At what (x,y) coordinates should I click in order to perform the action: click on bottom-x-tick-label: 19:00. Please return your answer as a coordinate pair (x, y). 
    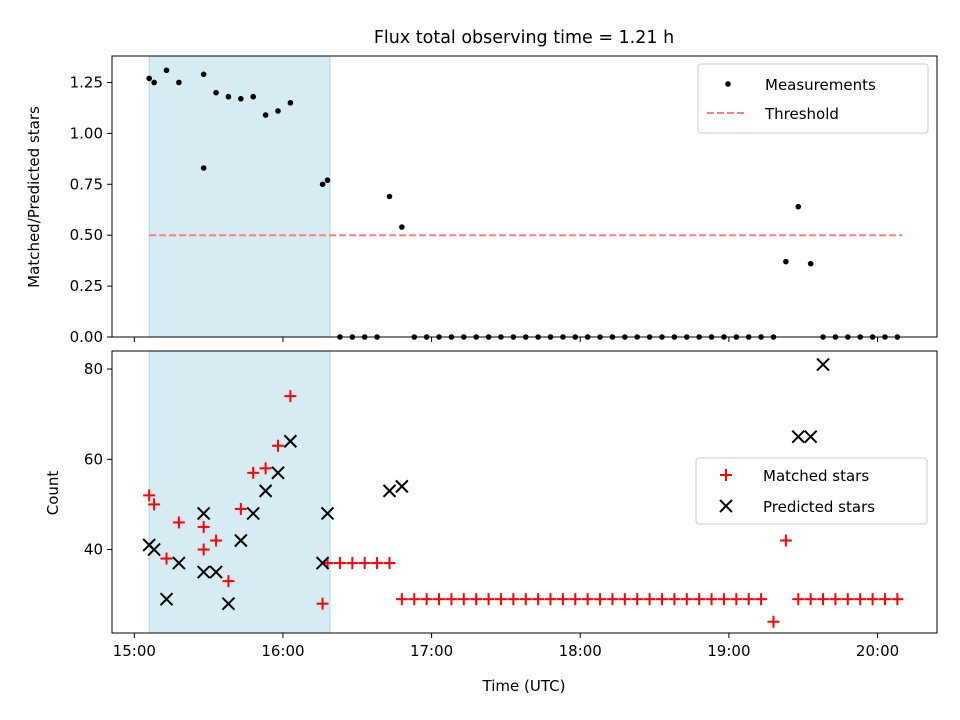
    Looking at the image, I should click on (728, 651).